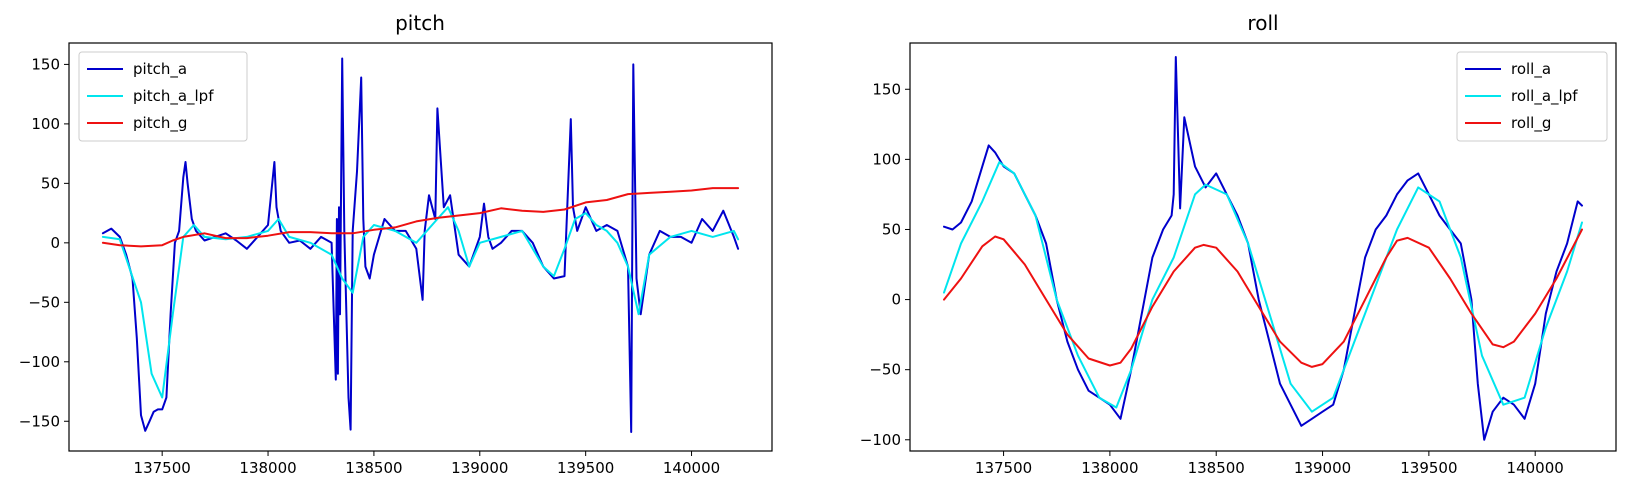  Describe the element at coordinates (373, 468) in the screenshot. I see `pitch-x-tick-label: 138500` at that location.